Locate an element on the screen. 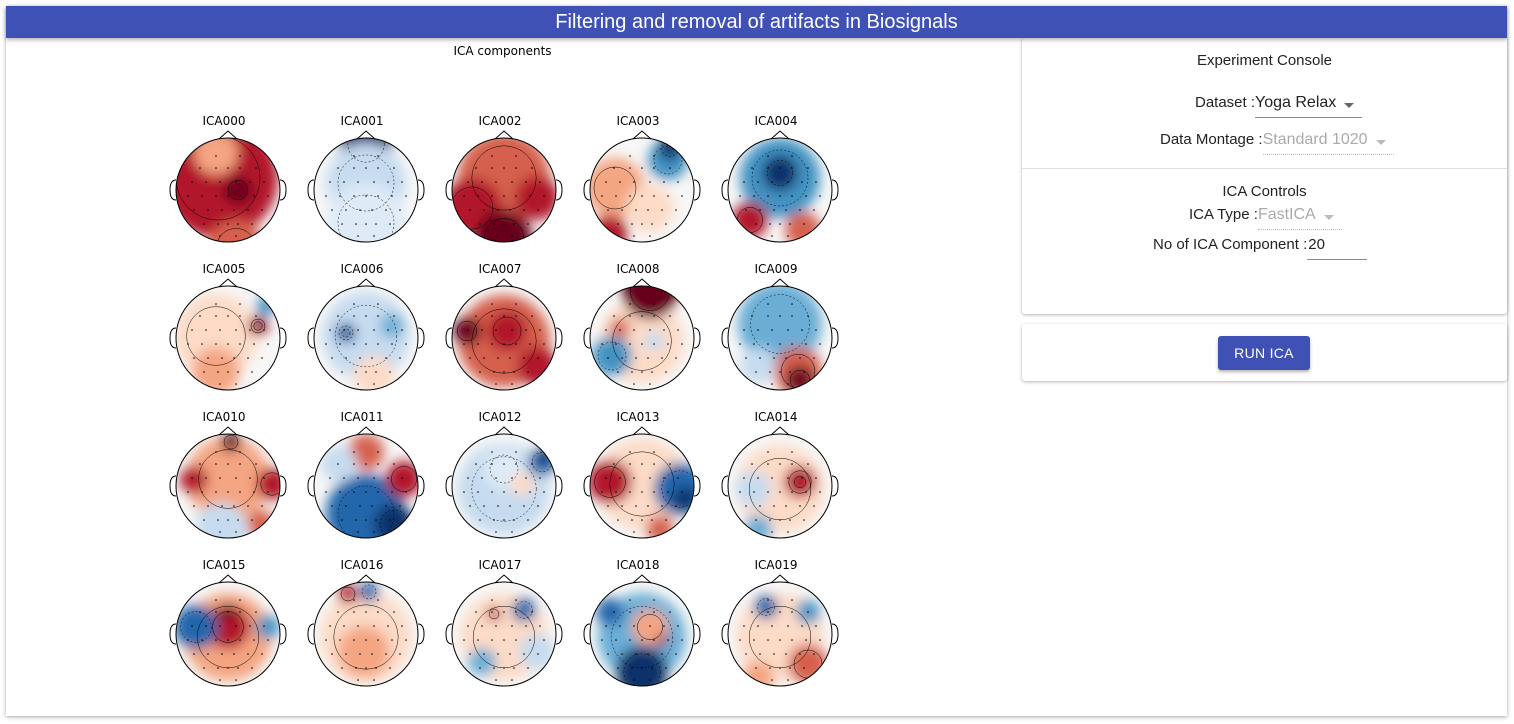  dataset-select: Yoga Relax is located at coordinates (1309, 106).